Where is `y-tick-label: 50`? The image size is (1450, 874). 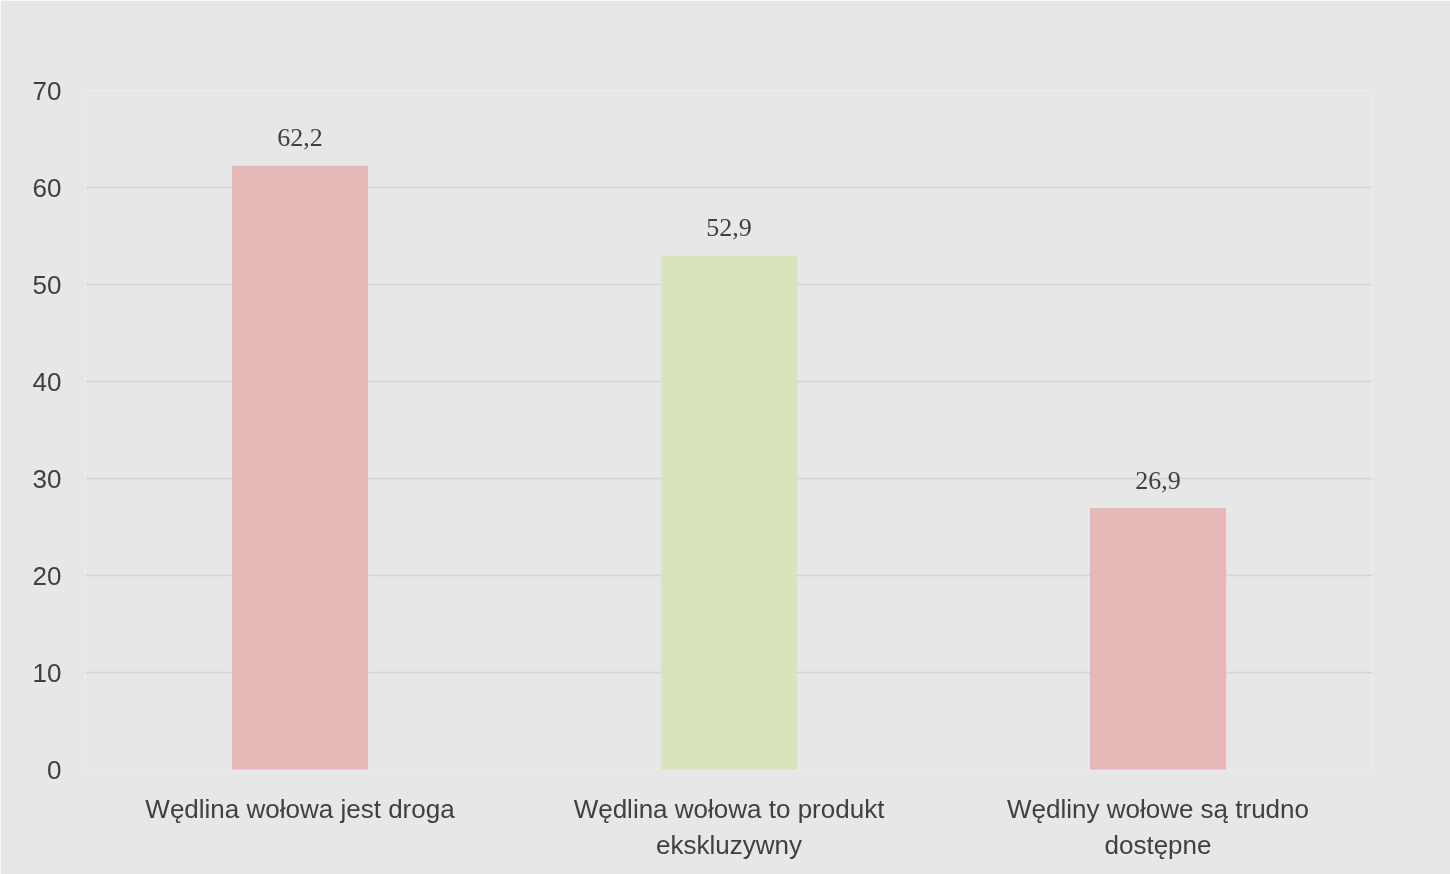
y-tick-label: 50 is located at coordinates (47, 284).